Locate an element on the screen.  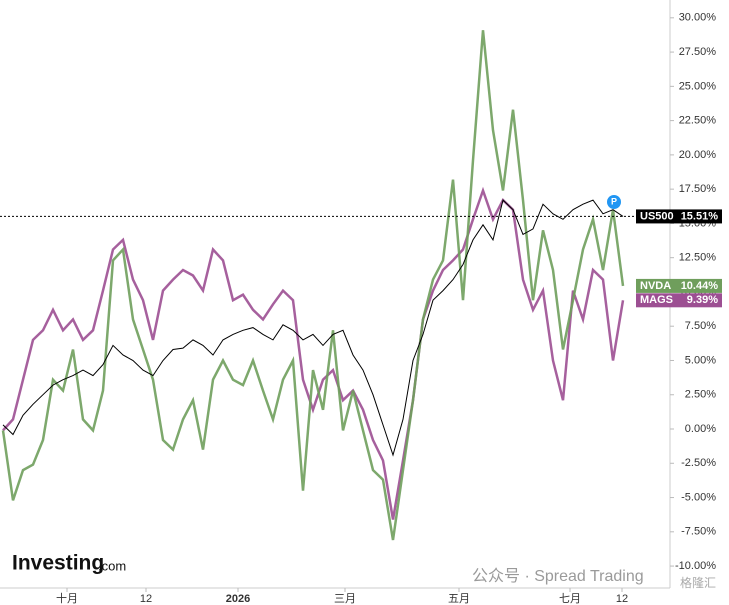
legend-name: US500 is located at coordinates (657, 216).